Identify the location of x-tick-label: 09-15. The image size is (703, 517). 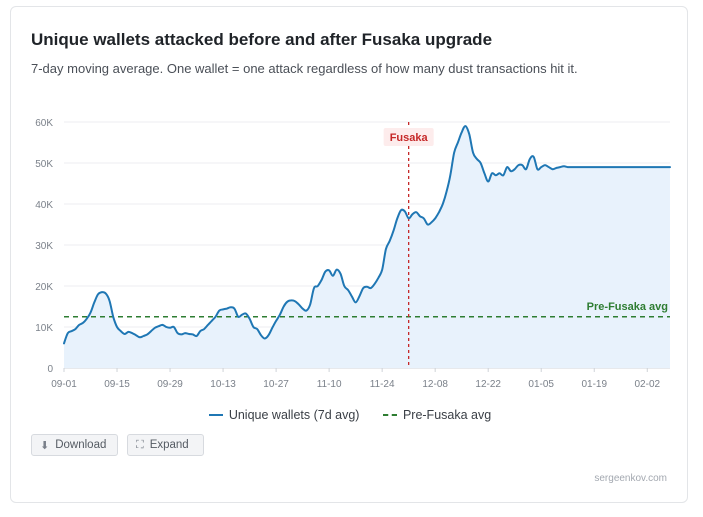
(117, 384).